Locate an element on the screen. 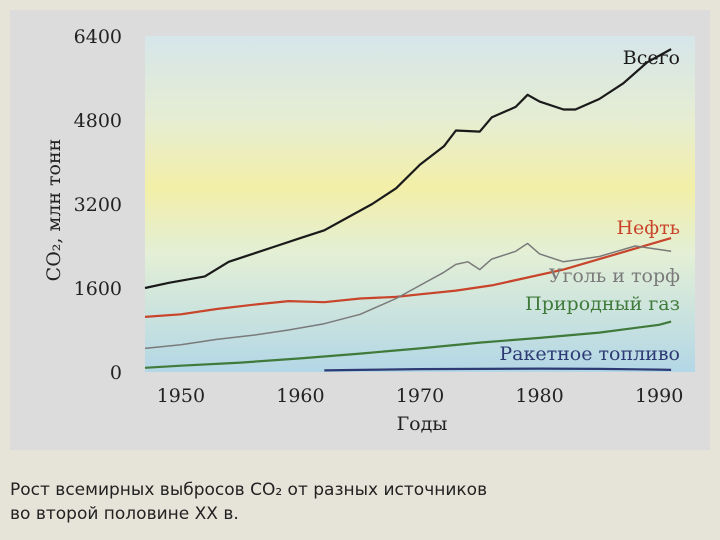  x-tick-label: 1990 is located at coordinates (659, 396).